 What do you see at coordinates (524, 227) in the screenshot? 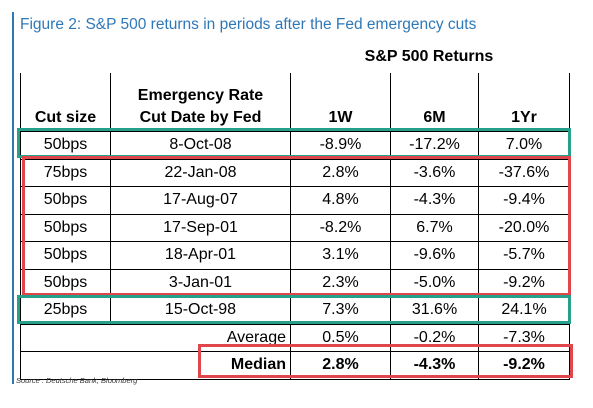
I see `cell-1yr: -20.0%` at bounding box center [524, 227].